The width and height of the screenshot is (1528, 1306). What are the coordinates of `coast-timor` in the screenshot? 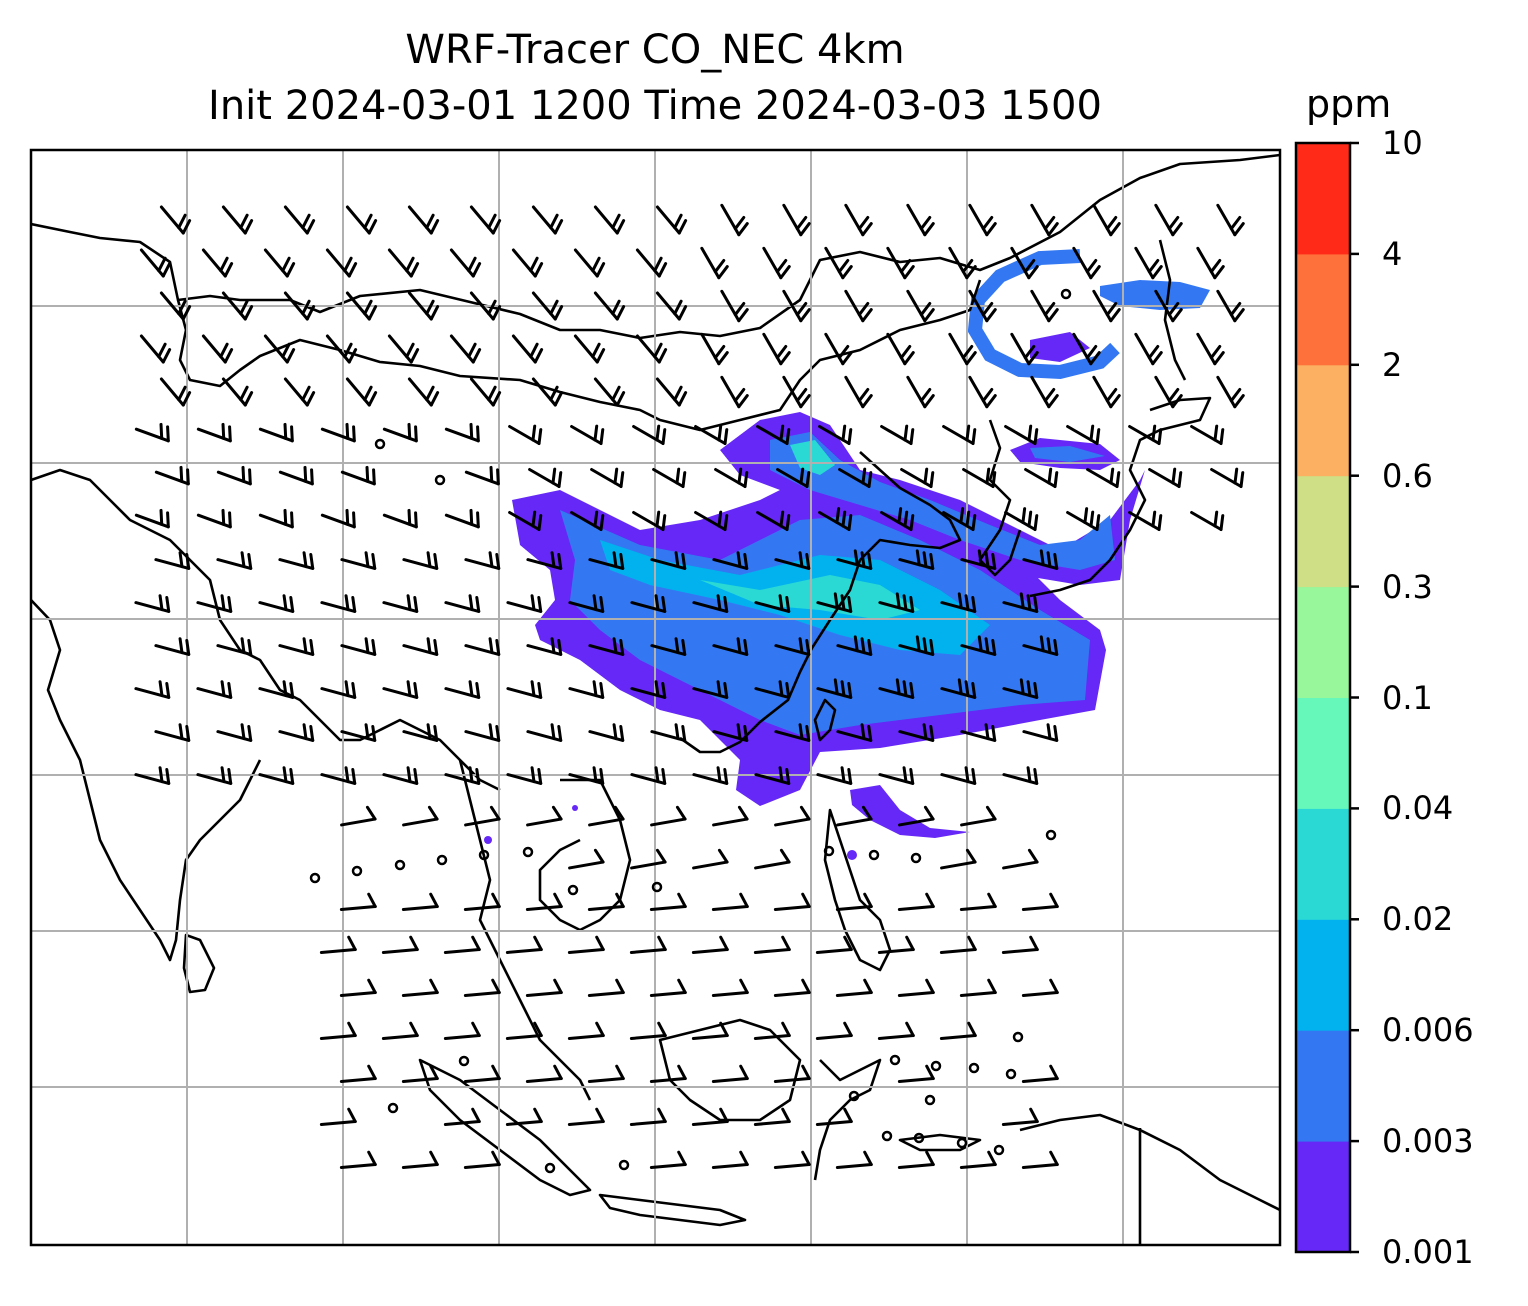 It's located at (940, 1142).